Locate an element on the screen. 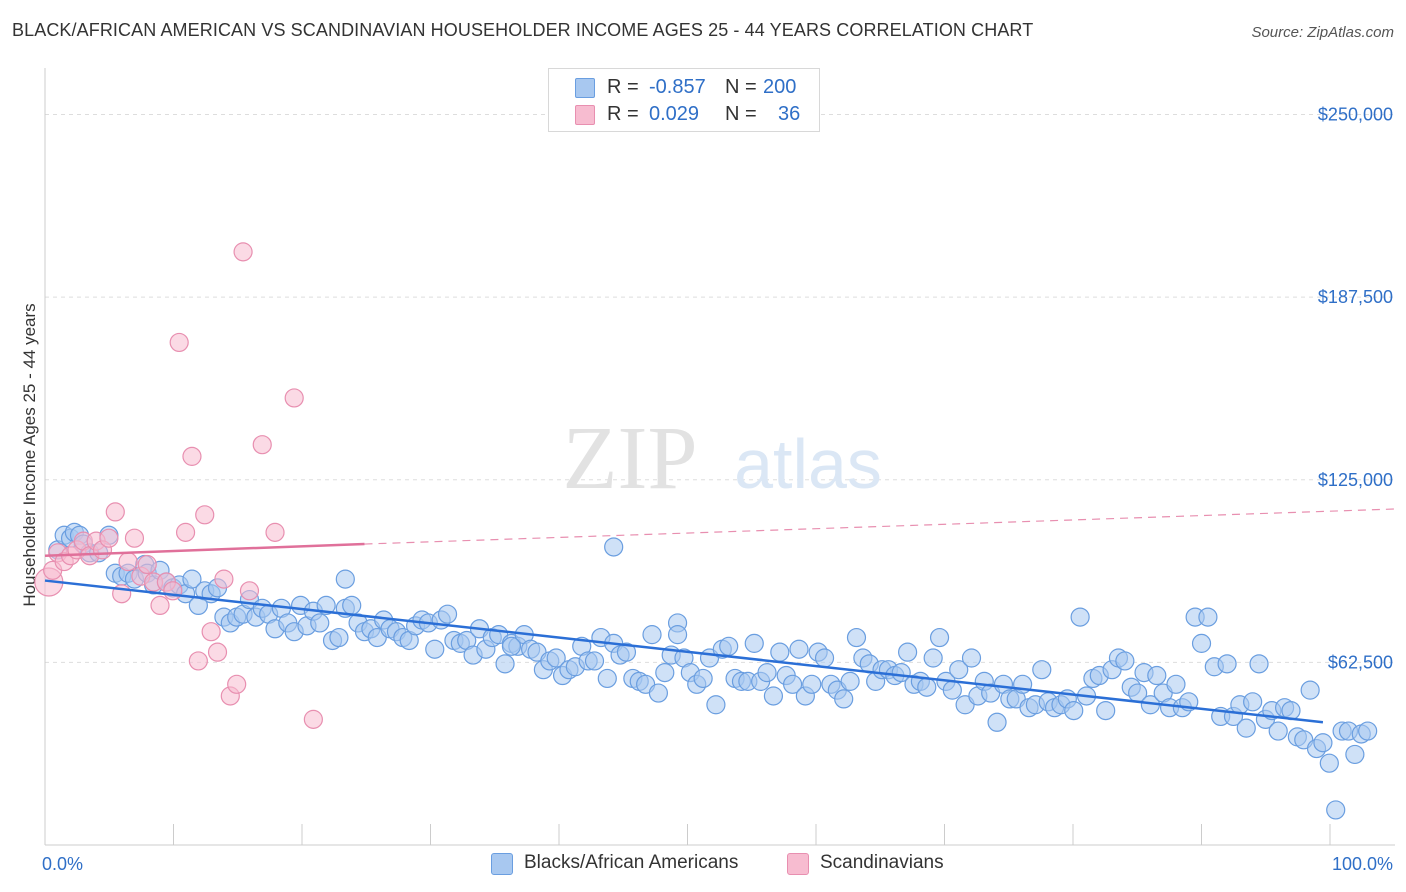  bottom-legend-label-scandinavians: Scandinavians is located at coordinates (882, 862).